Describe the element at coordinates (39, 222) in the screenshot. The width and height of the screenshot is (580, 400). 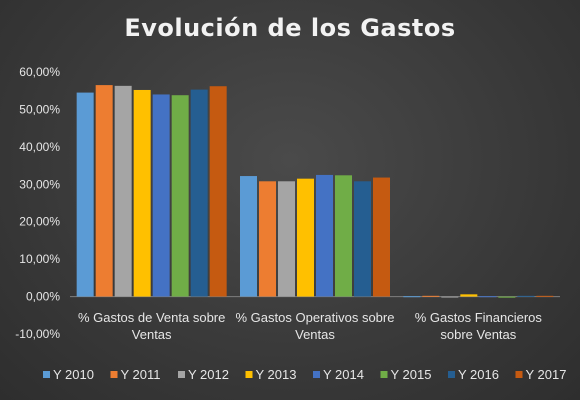
I see `y-tick-label: 20,00%` at that location.